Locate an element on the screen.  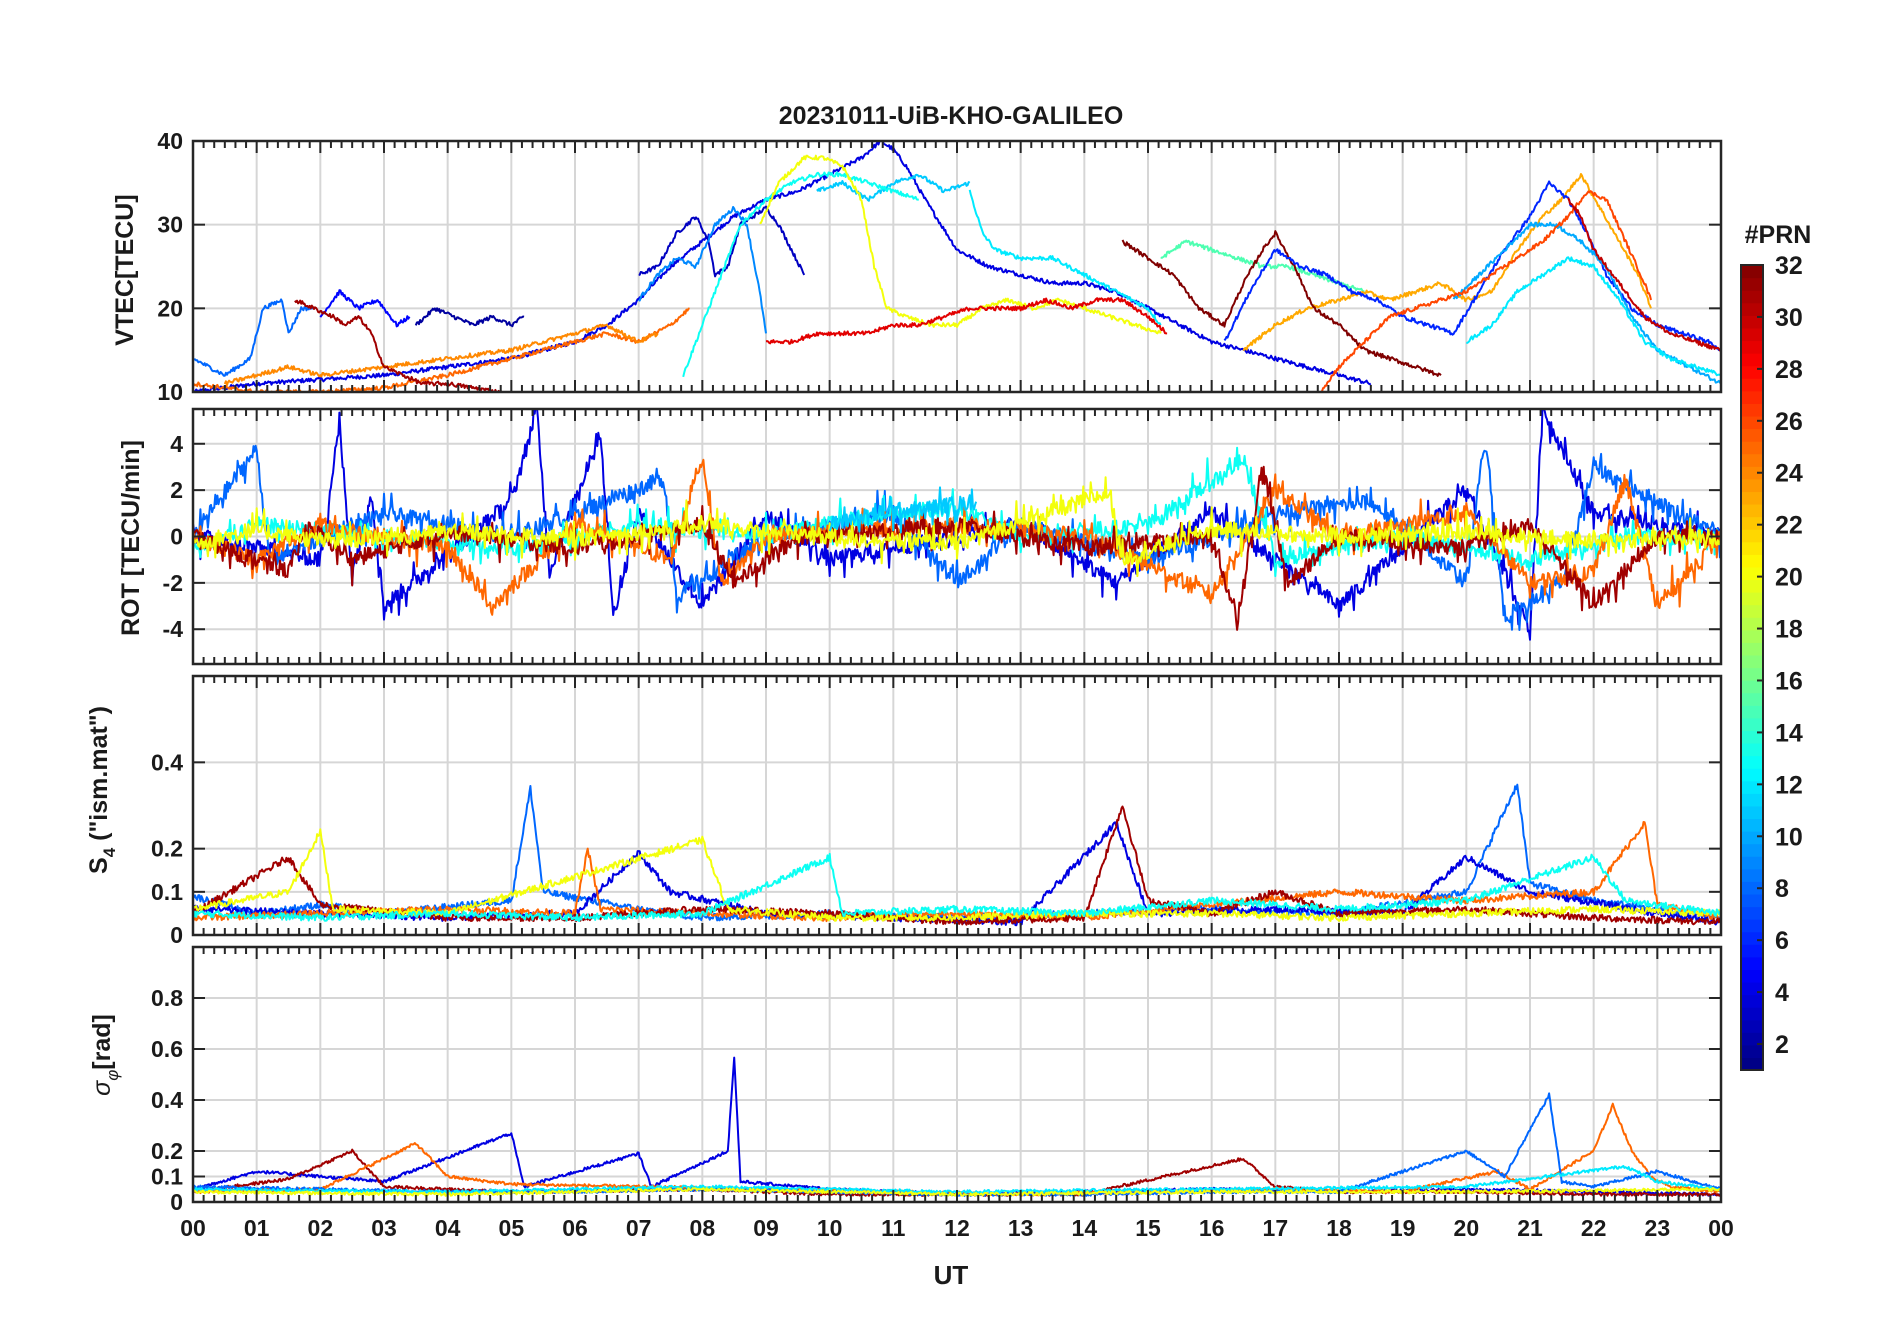
rot-y-tick-label: 4 is located at coordinates (176, 444).